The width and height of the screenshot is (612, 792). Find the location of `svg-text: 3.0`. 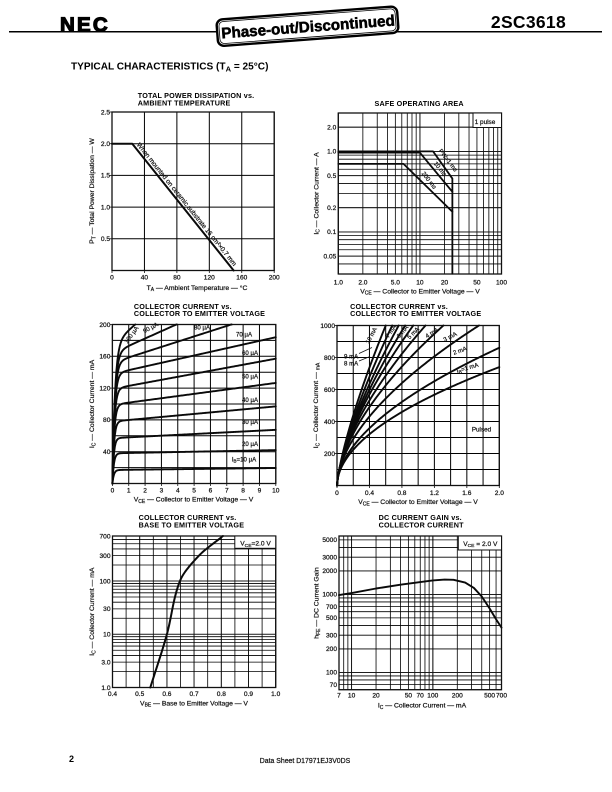

svg-text: 3.0 is located at coordinates (105, 662).